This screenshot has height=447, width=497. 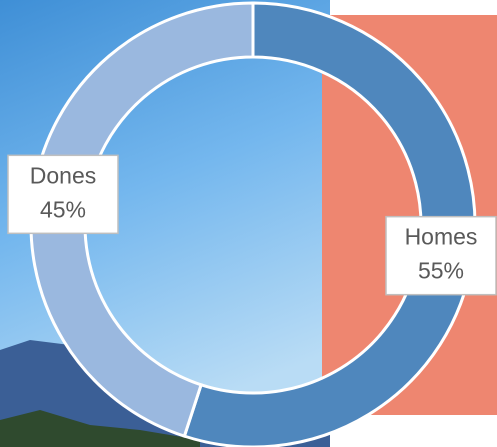 I want to click on data-label-value: 55%, so click(x=441, y=271).